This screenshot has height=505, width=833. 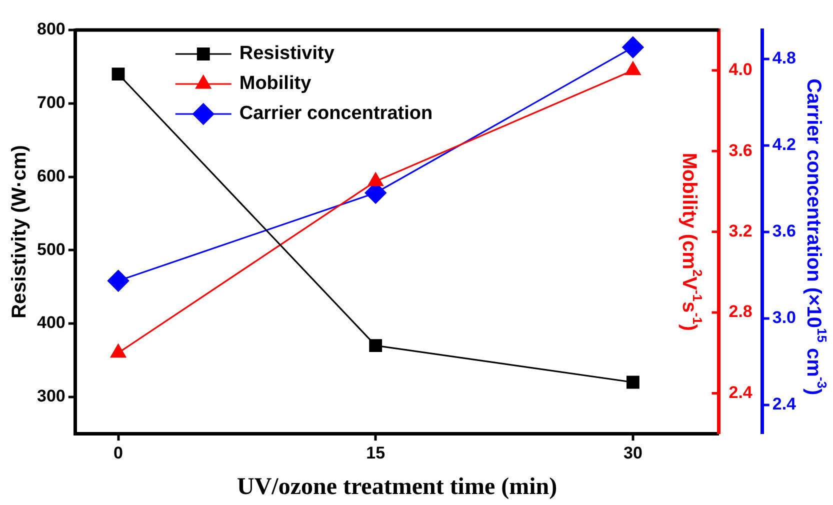 What do you see at coordinates (740, 70) in the screenshot?
I see `y2-tick-label: 4.0` at bounding box center [740, 70].